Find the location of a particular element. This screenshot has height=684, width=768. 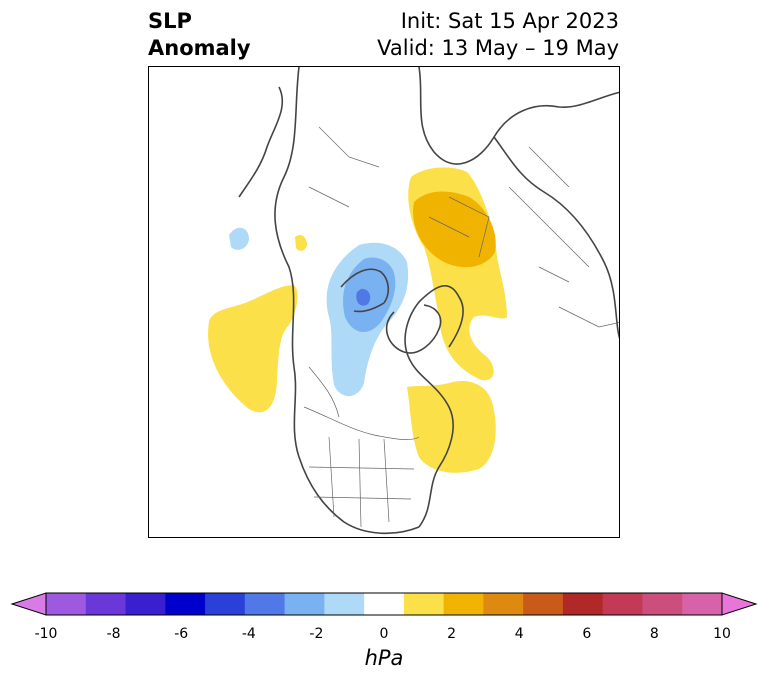

title-line-1: SLP is located at coordinates (170, 21).